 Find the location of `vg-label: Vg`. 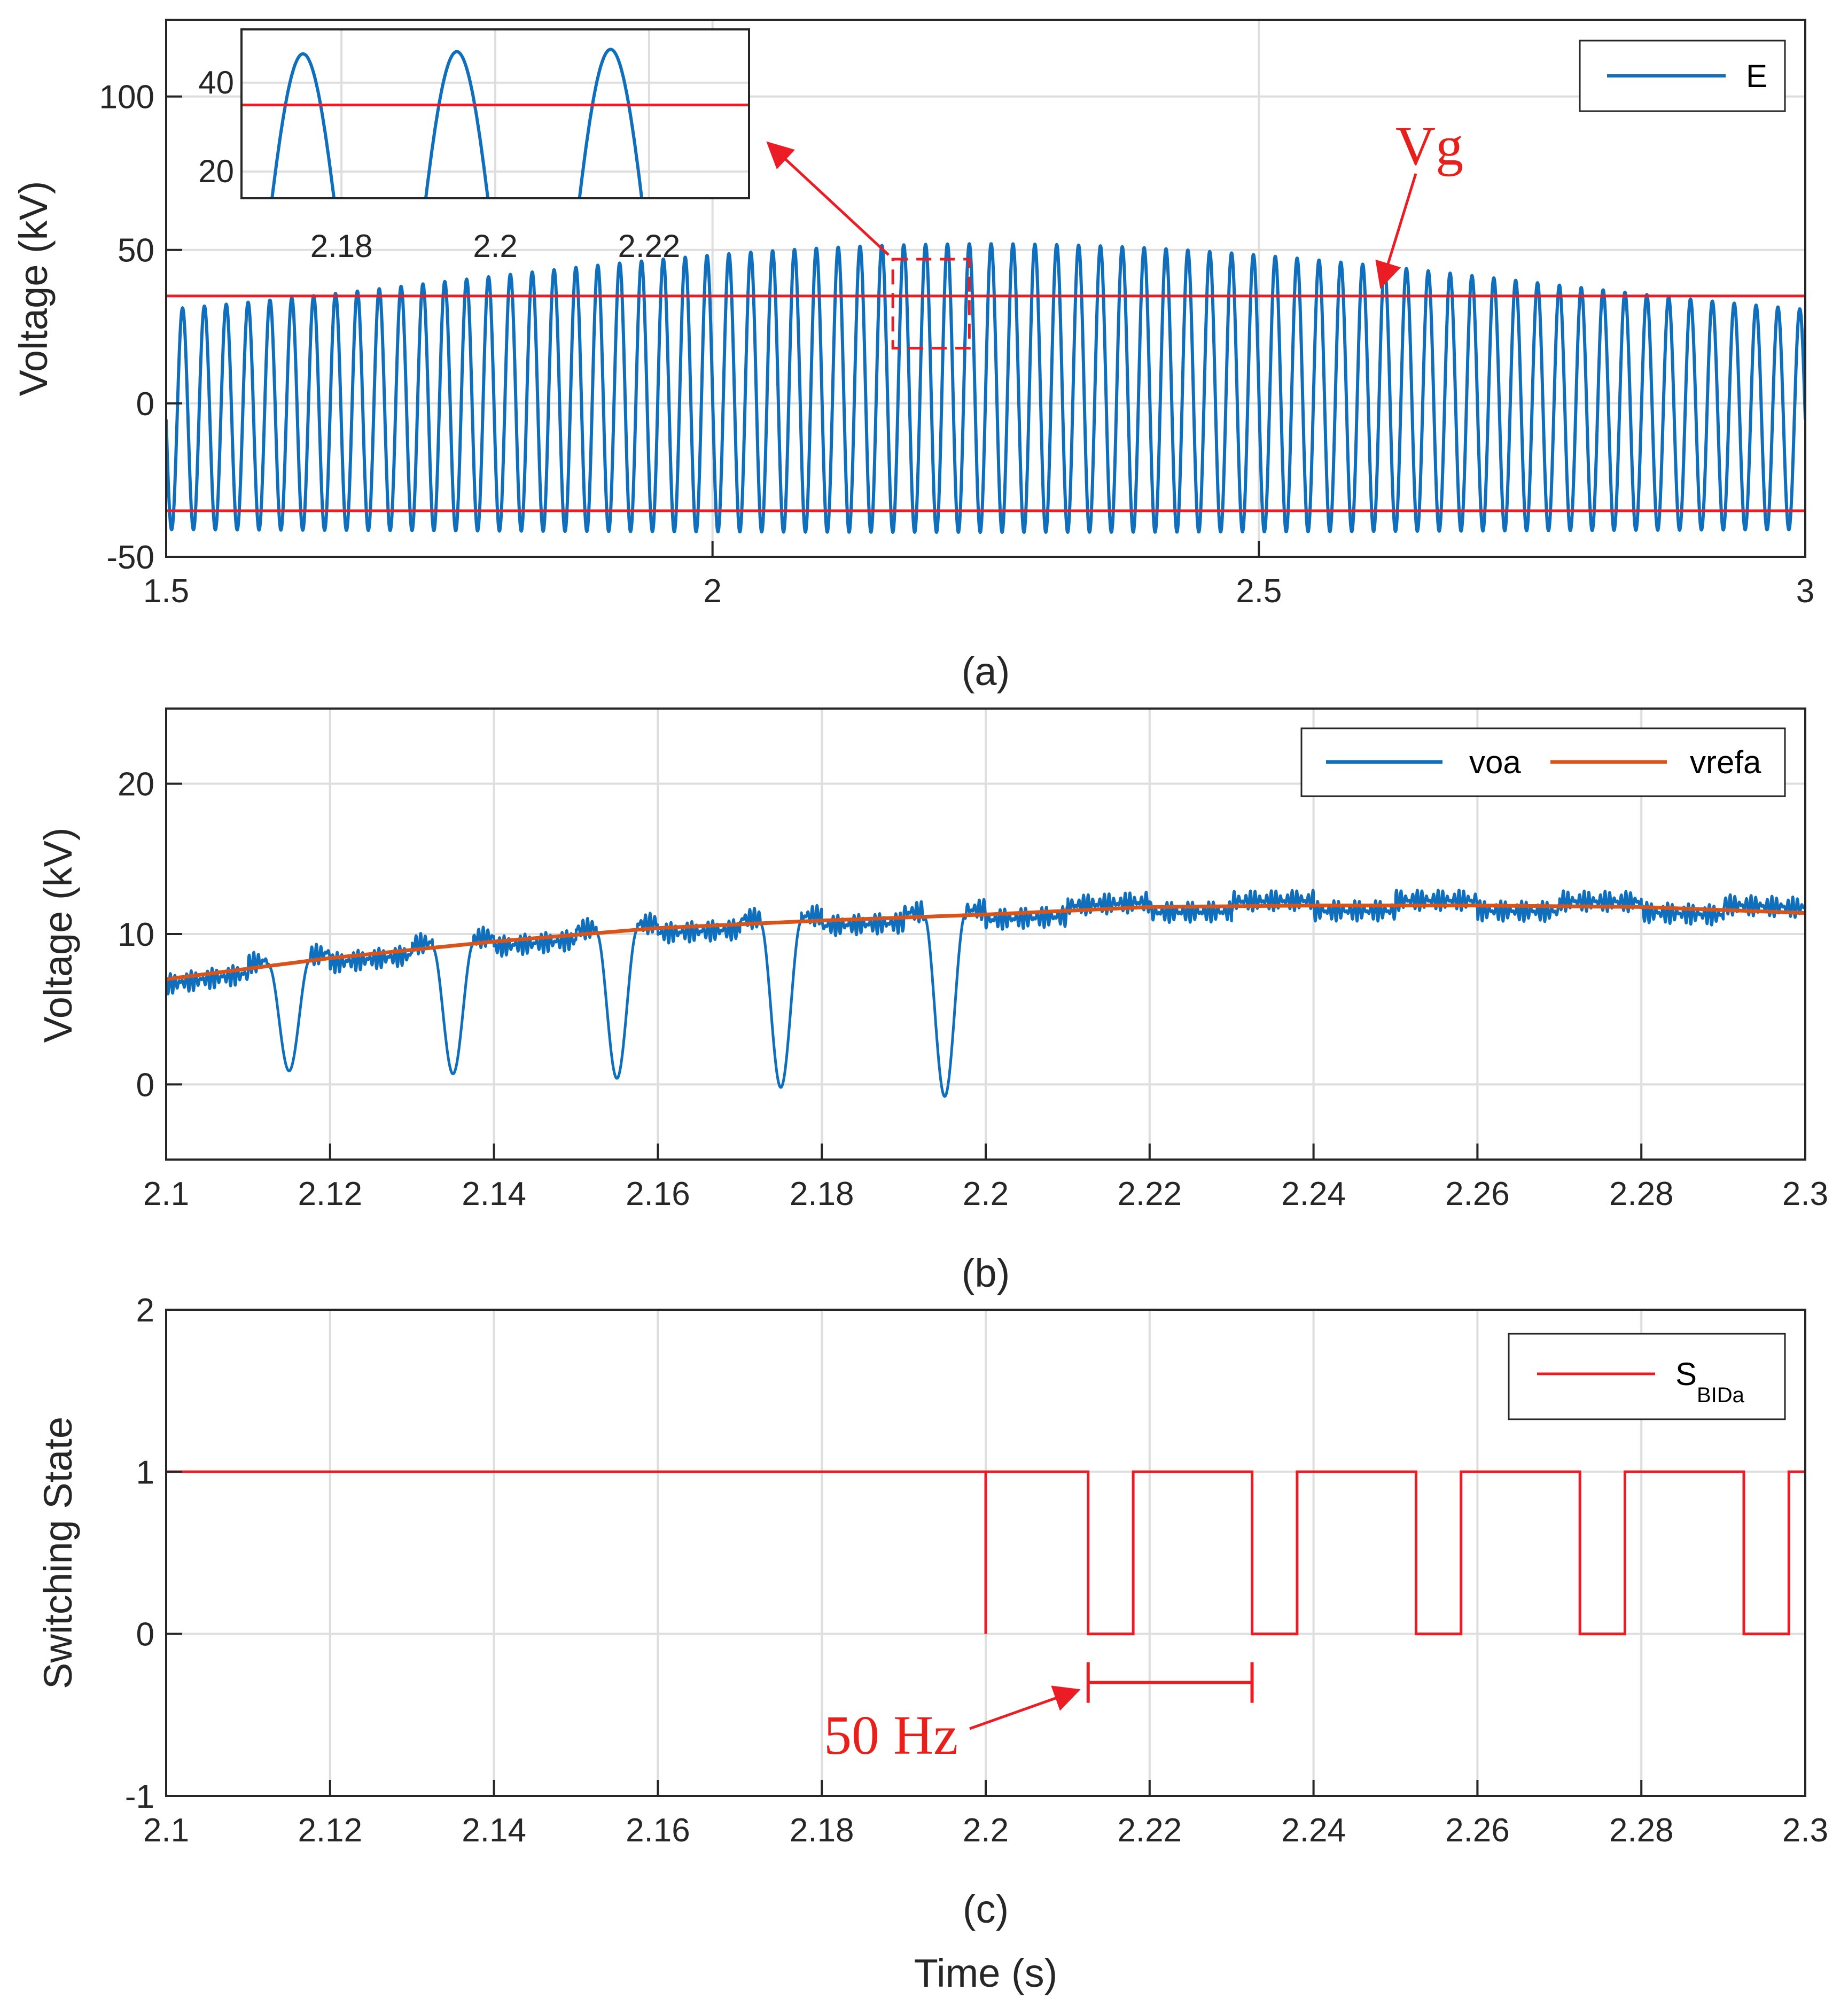

vg-label: Vg is located at coordinates (1429, 146).